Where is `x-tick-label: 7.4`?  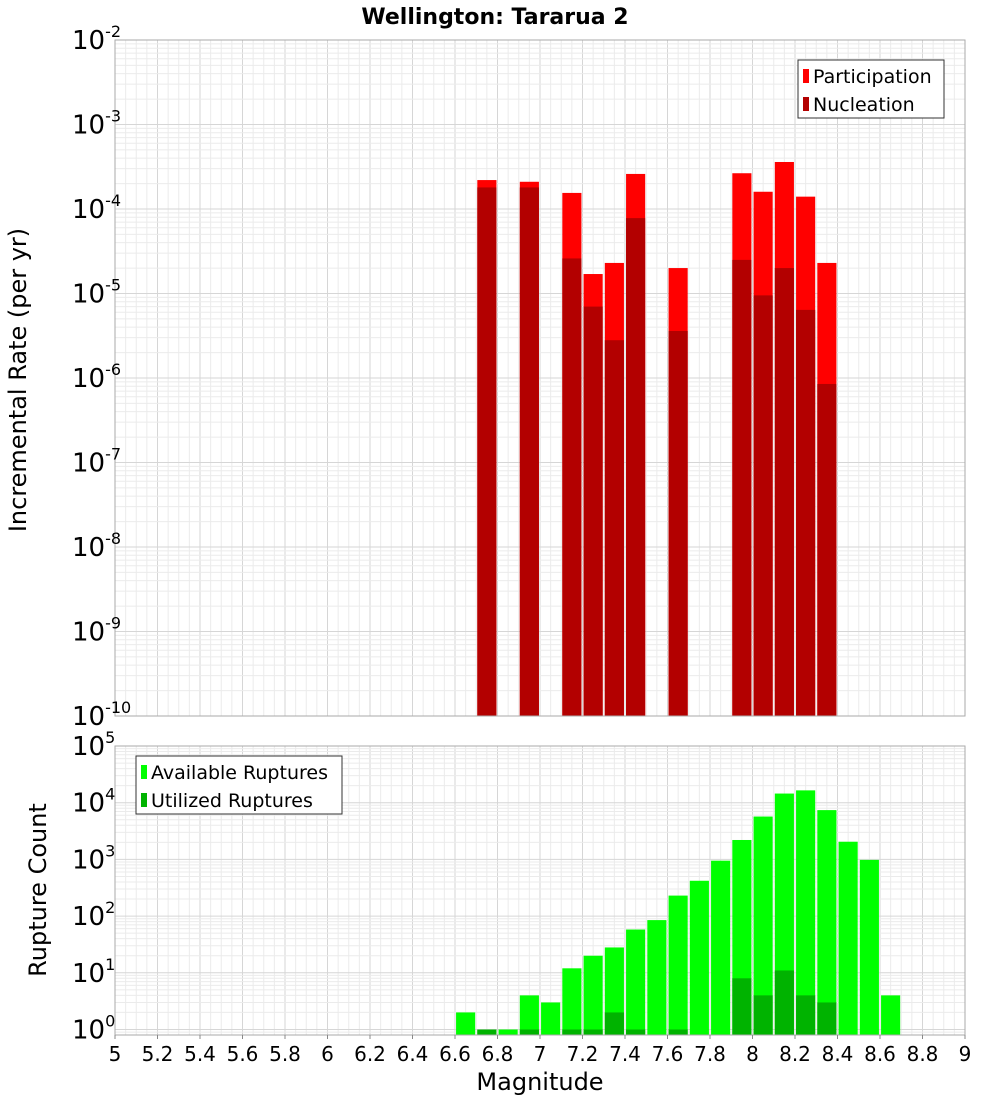
x-tick-label: 7.4 is located at coordinates (625, 1054).